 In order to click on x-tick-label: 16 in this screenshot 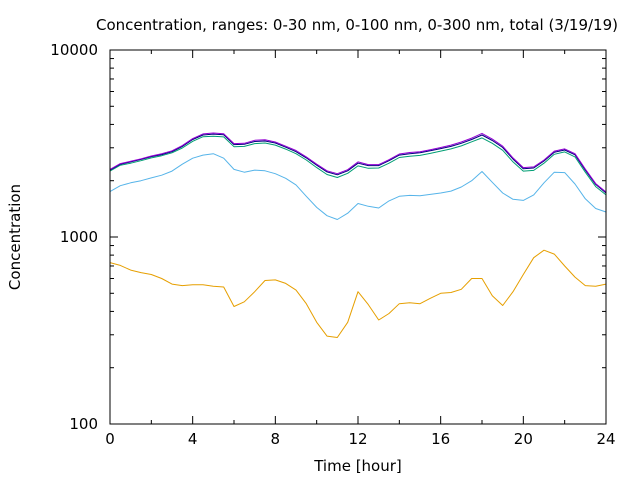, I will do `click(440, 439)`.